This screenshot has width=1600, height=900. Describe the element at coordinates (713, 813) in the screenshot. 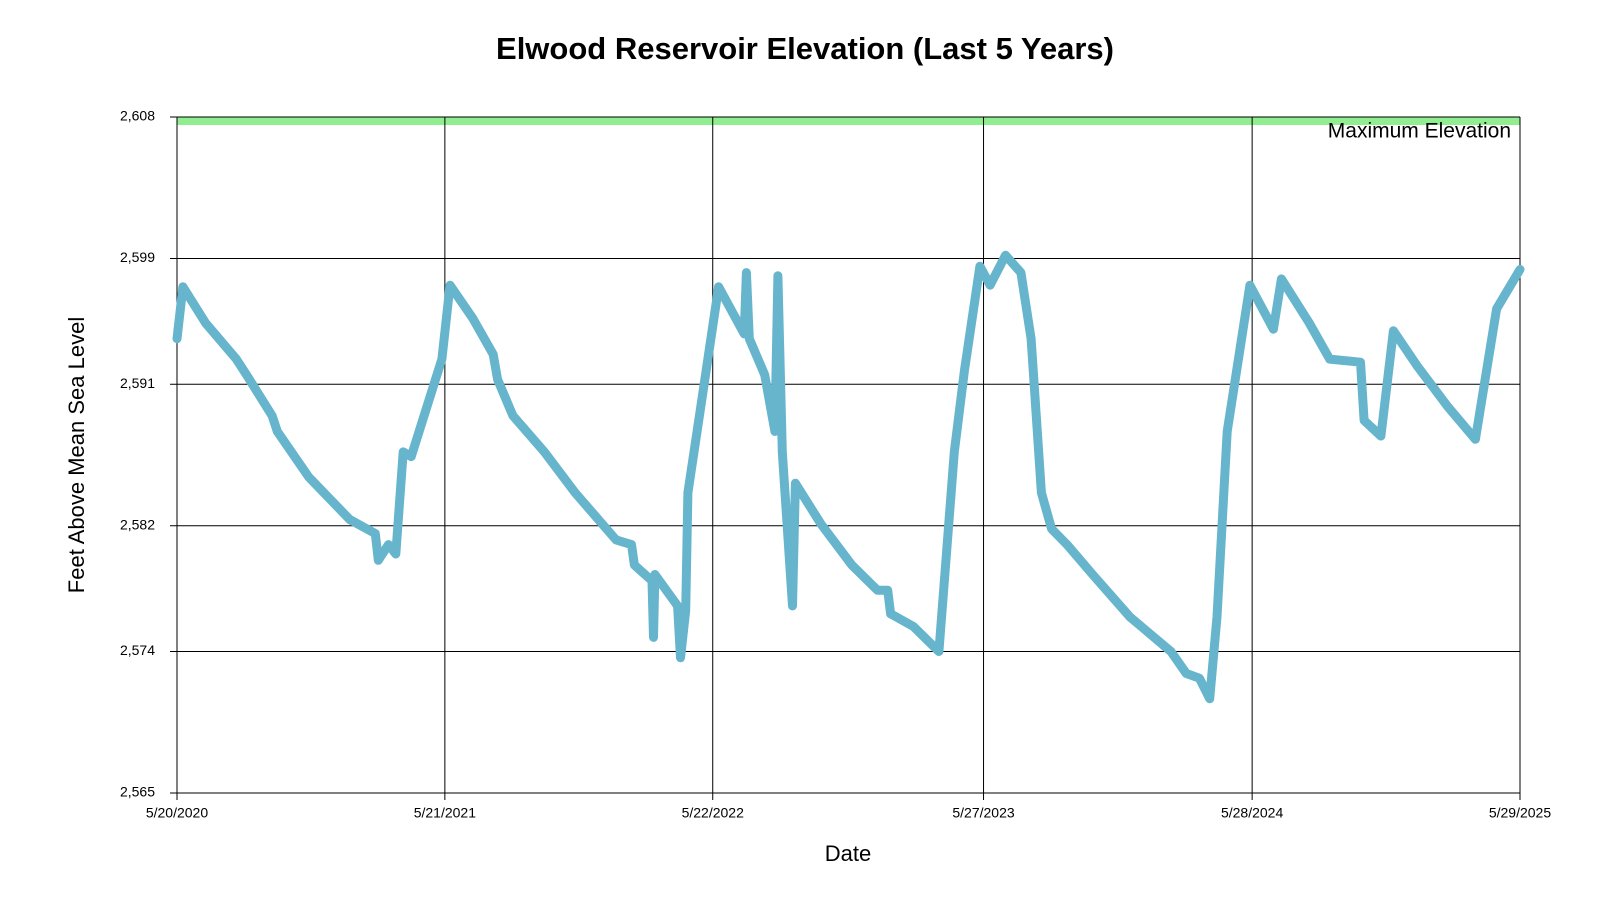

I see `x-tick-label: 5/22/2022` at that location.